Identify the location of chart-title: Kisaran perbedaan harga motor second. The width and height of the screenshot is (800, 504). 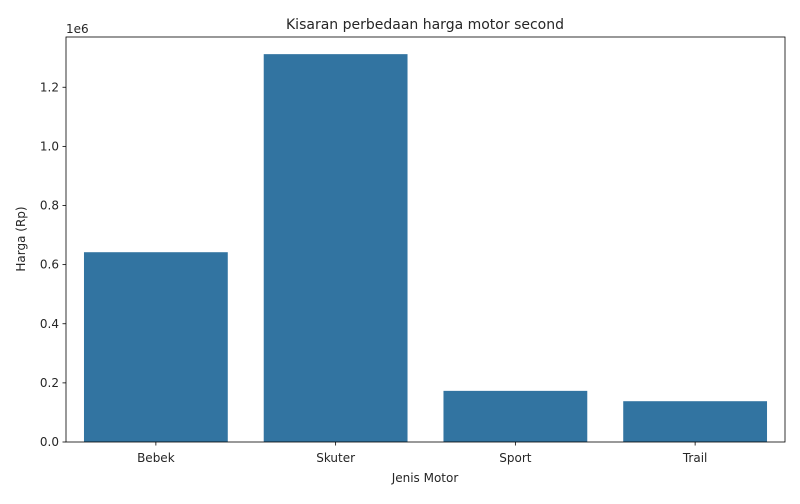
(425, 25).